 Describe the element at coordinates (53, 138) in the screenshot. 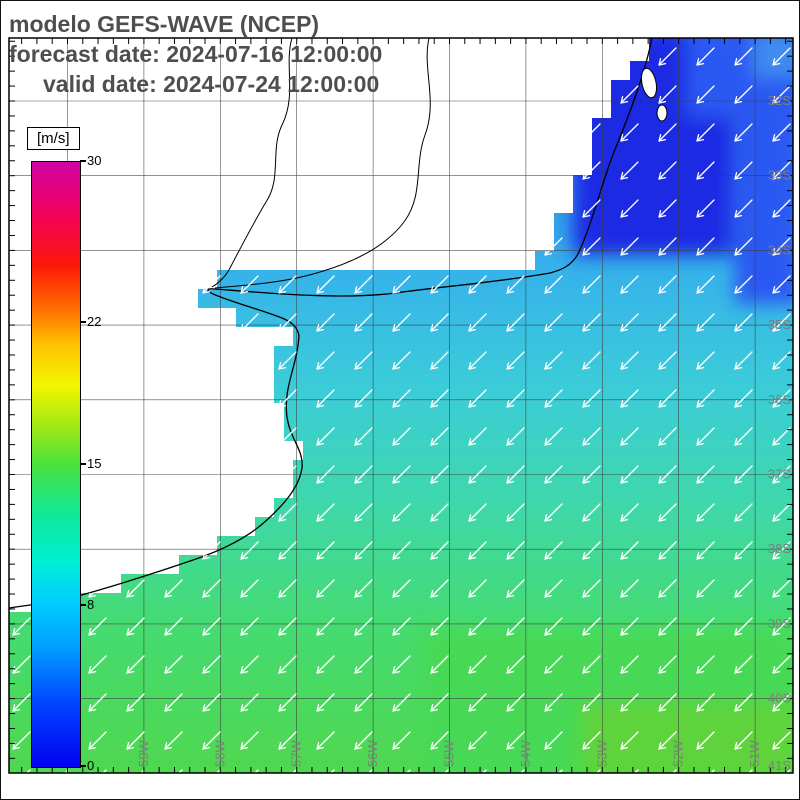

I see `colorbar-unit-label: [m/s]` at that location.